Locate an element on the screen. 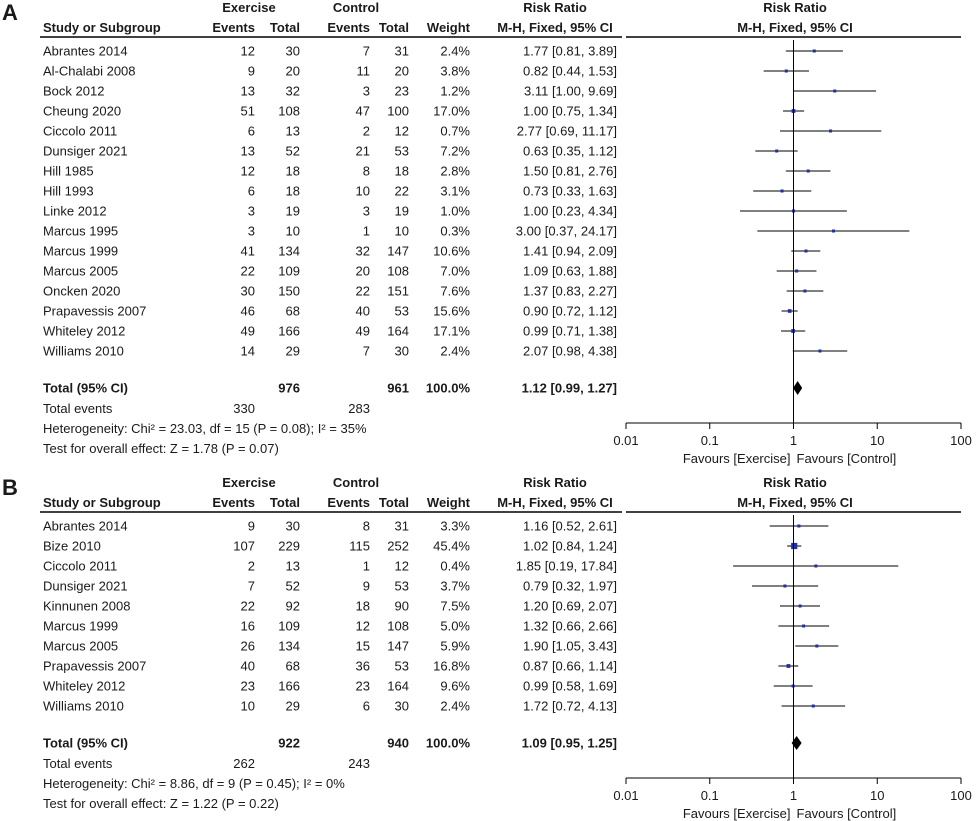 The image size is (976, 821). group2-events: 3 is located at coordinates (366, 91).